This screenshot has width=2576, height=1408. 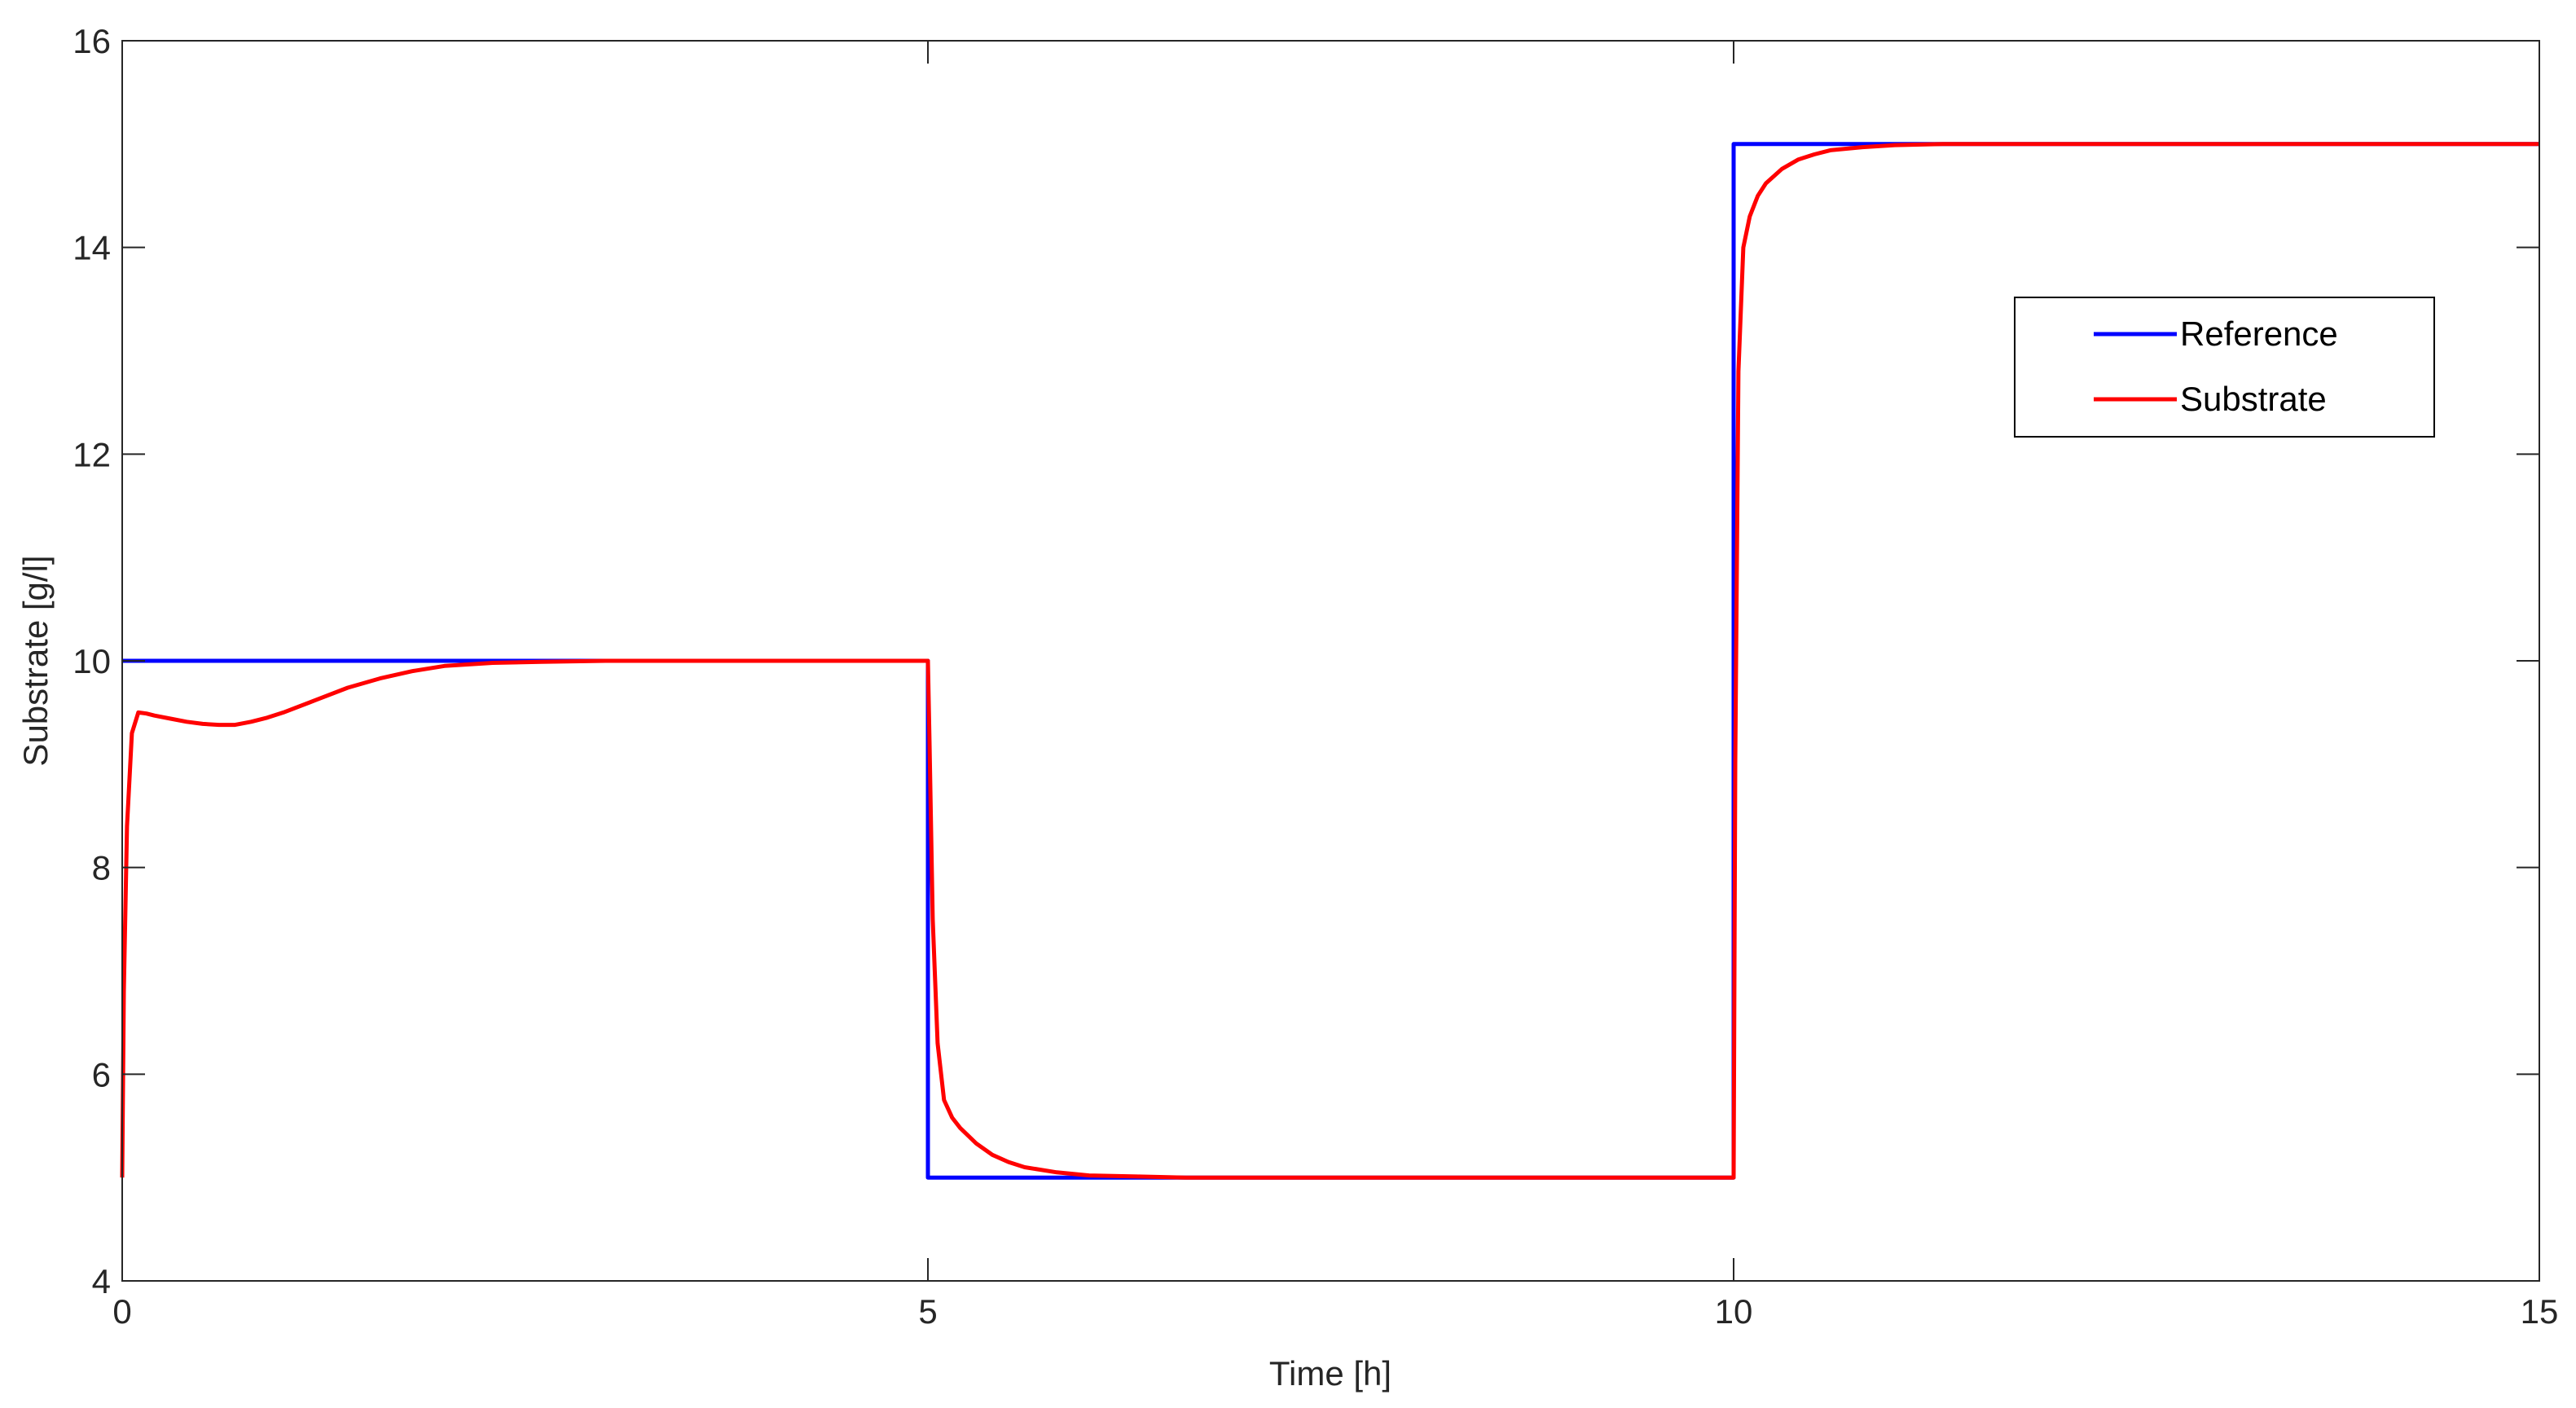 What do you see at coordinates (92, 661) in the screenshot?
I see `y-tick-label: 10` at bounding box center [92, 661].